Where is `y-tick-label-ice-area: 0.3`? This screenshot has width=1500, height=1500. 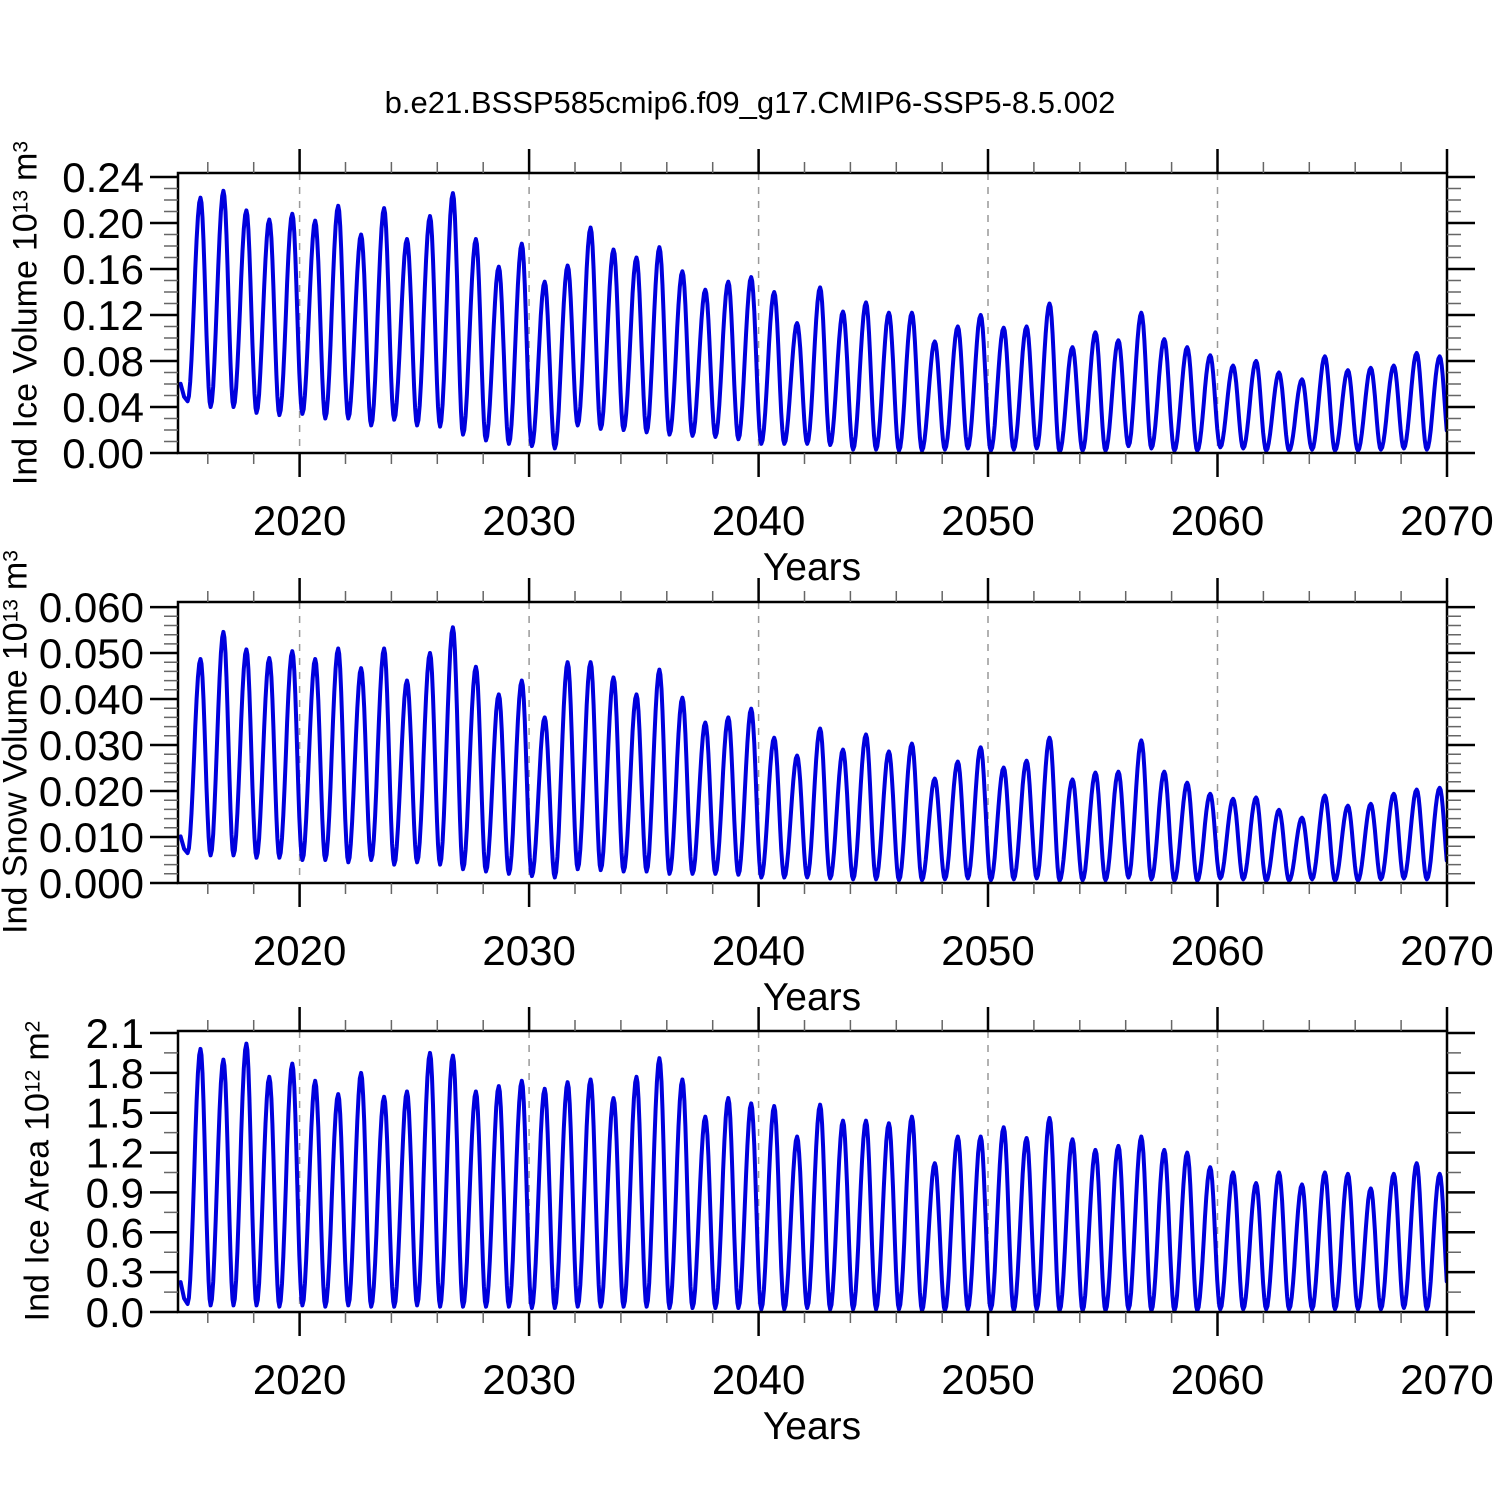
y-tick-label-ice-area: 0.3 is located at coordinates (115, 1272).